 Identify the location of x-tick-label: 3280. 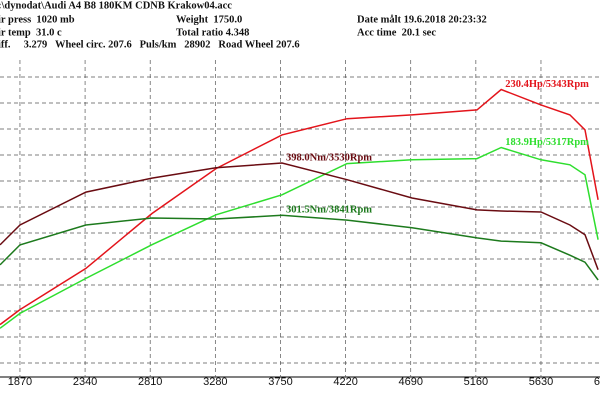
(215, 382).